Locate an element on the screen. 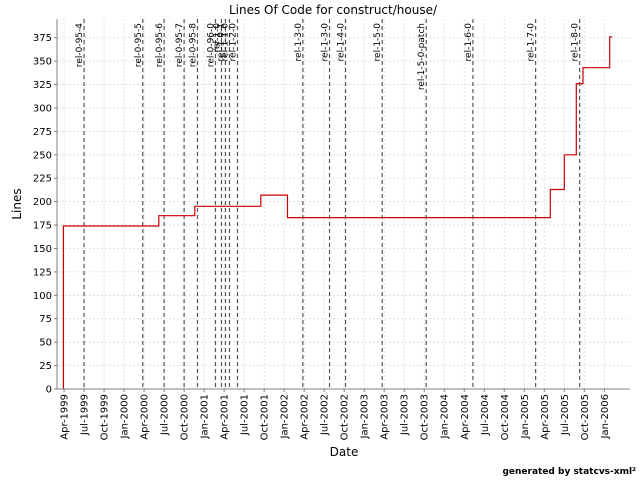 The height and width of the screenshot is (480, 640). y-axis-label: Lines is located at coordinates (17, 203).